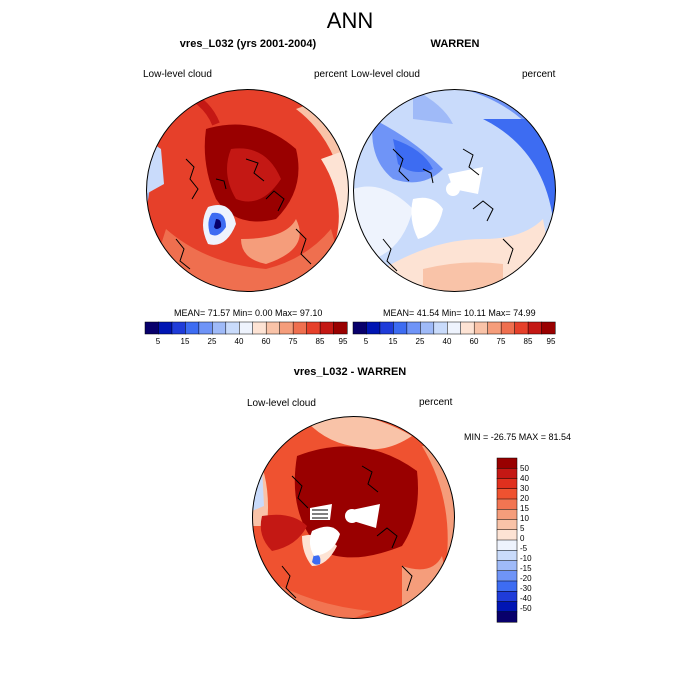 The image size is (700, 700). What do you see at coordinates (524, 488) in the screenshot?
I see `colorbar-tick-label: 30` at bounding box center [524, 488].